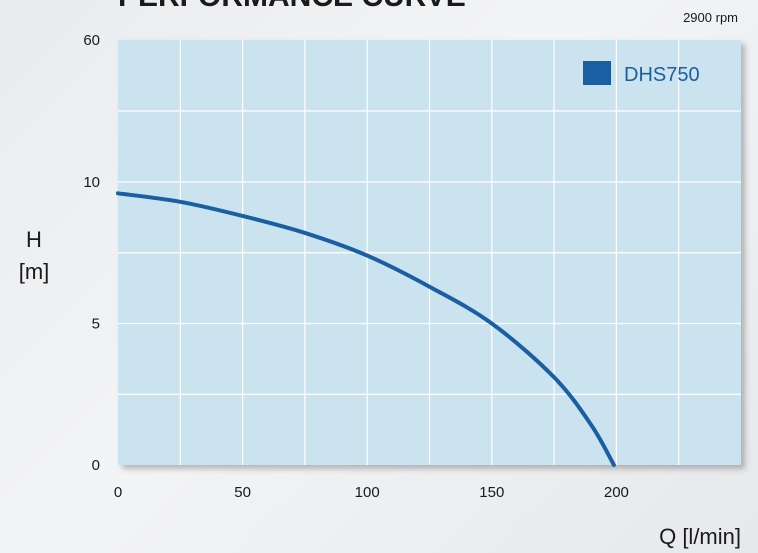 Image resolution: width=758 pixels, height=553 pixels. What do you see at coordinates (616, 492) in the screenshot?
I see `x-tick-label: 200` at bounding box center [616, 492].